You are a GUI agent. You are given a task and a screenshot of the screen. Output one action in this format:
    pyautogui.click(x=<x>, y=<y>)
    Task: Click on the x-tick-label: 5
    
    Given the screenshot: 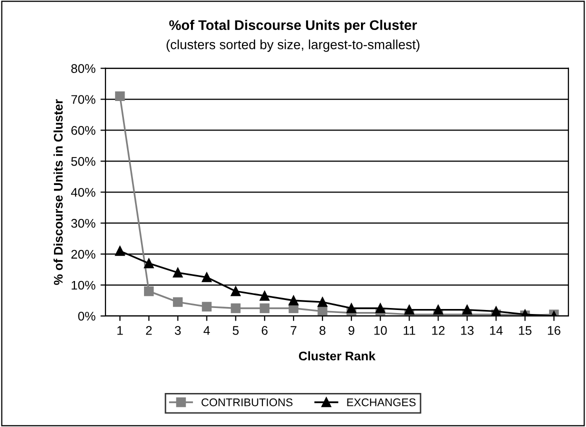 What is the action you would take?
    pyautogui.click(x=235, y=330)
    